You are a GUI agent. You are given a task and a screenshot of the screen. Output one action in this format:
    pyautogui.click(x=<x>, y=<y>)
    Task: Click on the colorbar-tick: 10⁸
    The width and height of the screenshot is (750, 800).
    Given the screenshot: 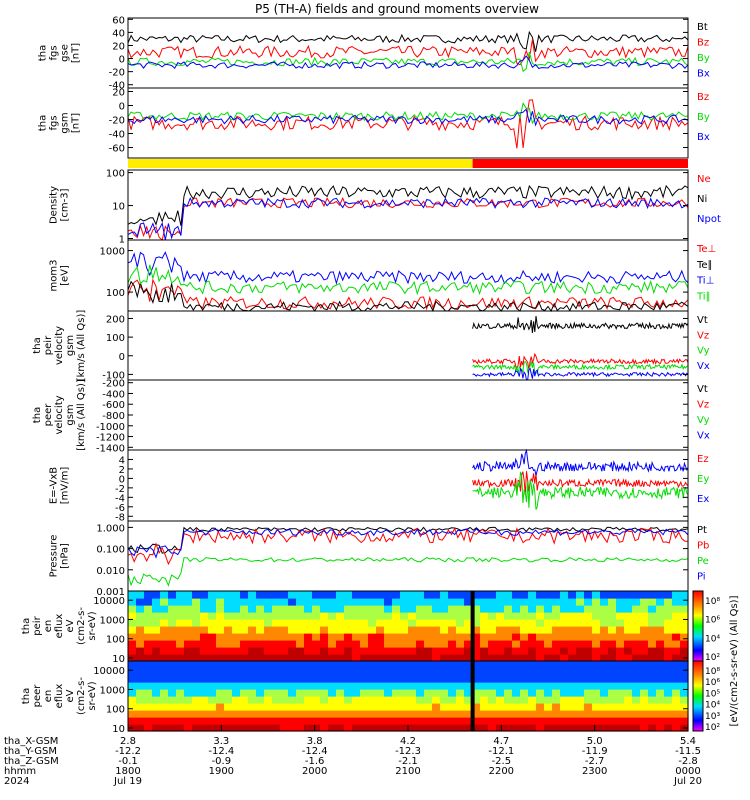 What is the action you would take?
    pyautogui.click(x=712, y=602)
    